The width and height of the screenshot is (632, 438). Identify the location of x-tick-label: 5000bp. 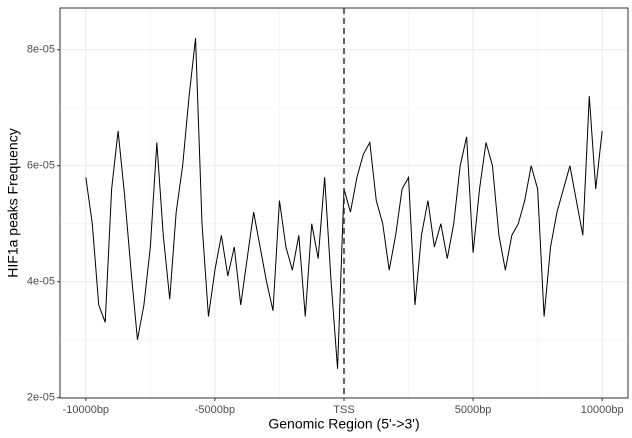
(473, 410).